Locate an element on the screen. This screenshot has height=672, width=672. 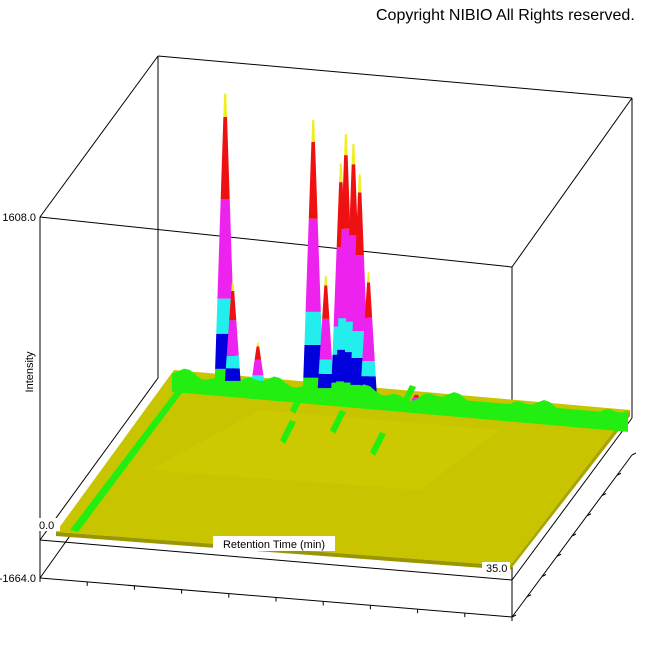
x-tick-label-end: 35.0 is located at coordinates (496, 569).